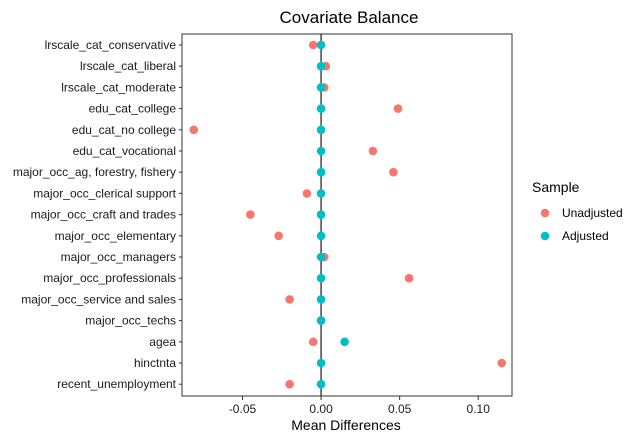 The image size is (637, 440). Describe the element at coordinates (556, 187) in the screenshot. I see `legend-title: Sample` at that location.